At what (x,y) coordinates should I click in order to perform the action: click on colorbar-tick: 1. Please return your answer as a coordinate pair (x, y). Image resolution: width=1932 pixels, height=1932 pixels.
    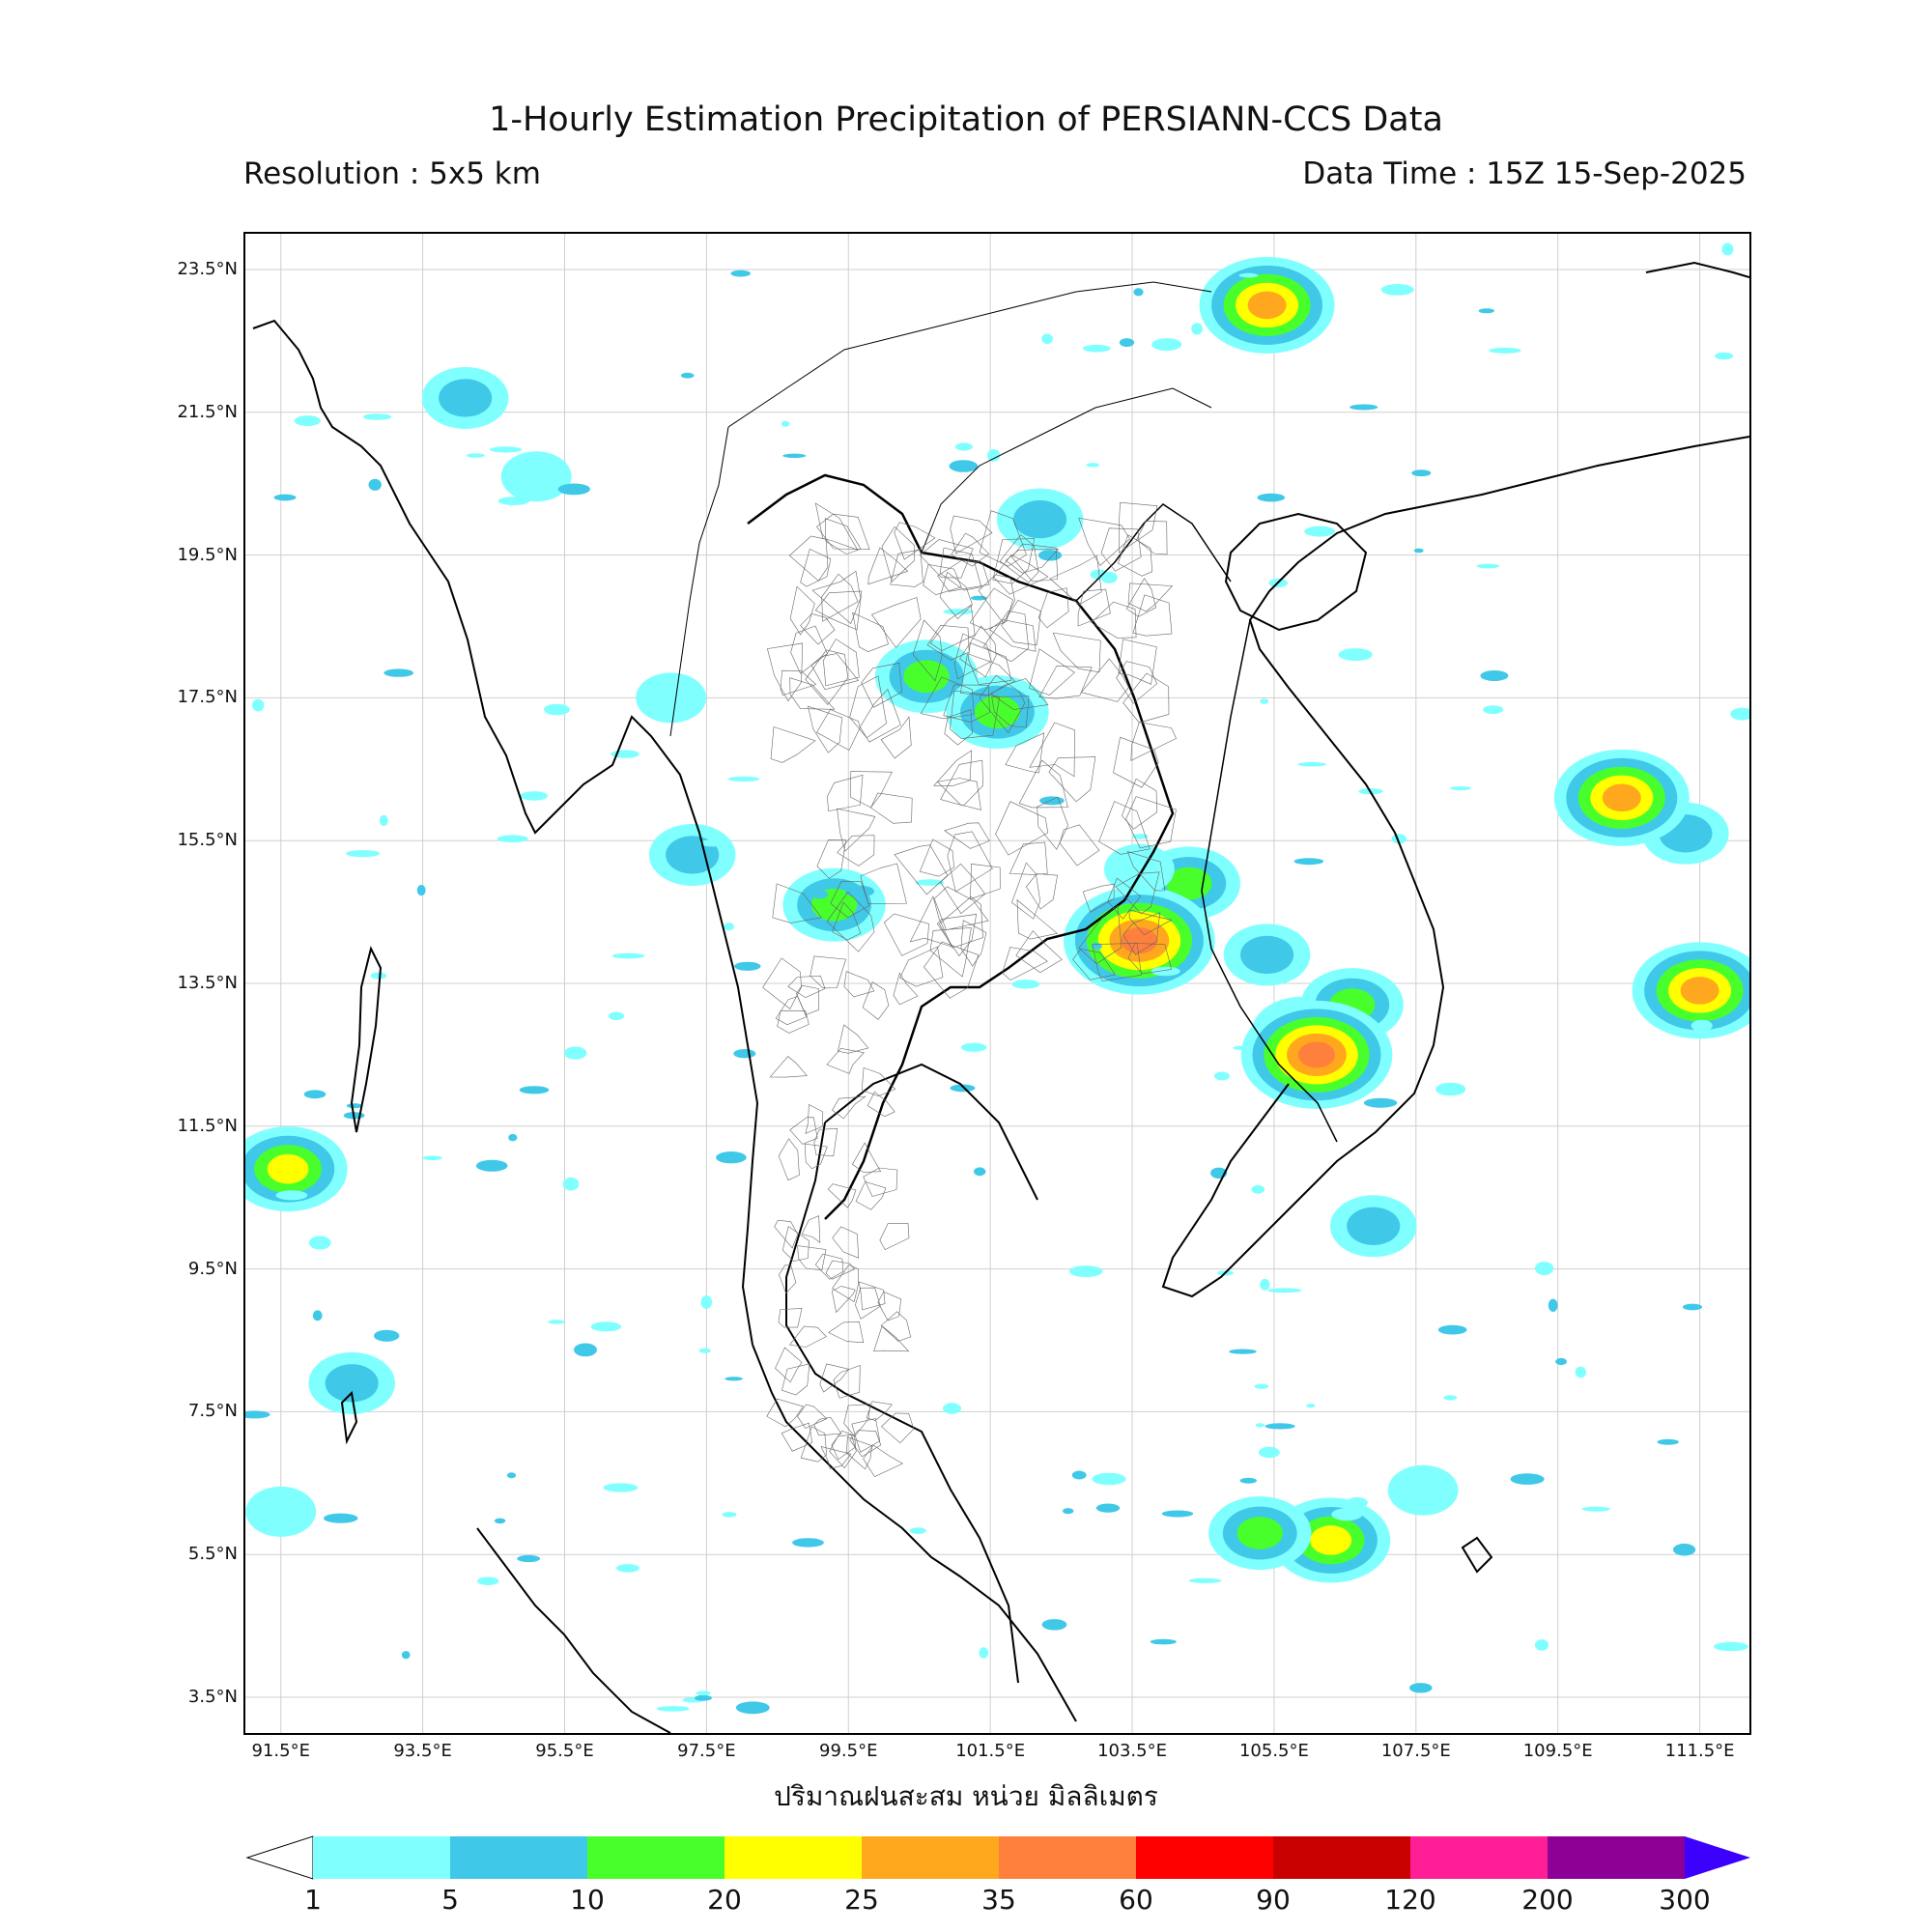
    Looking at the image, I should click on (313, 1900).